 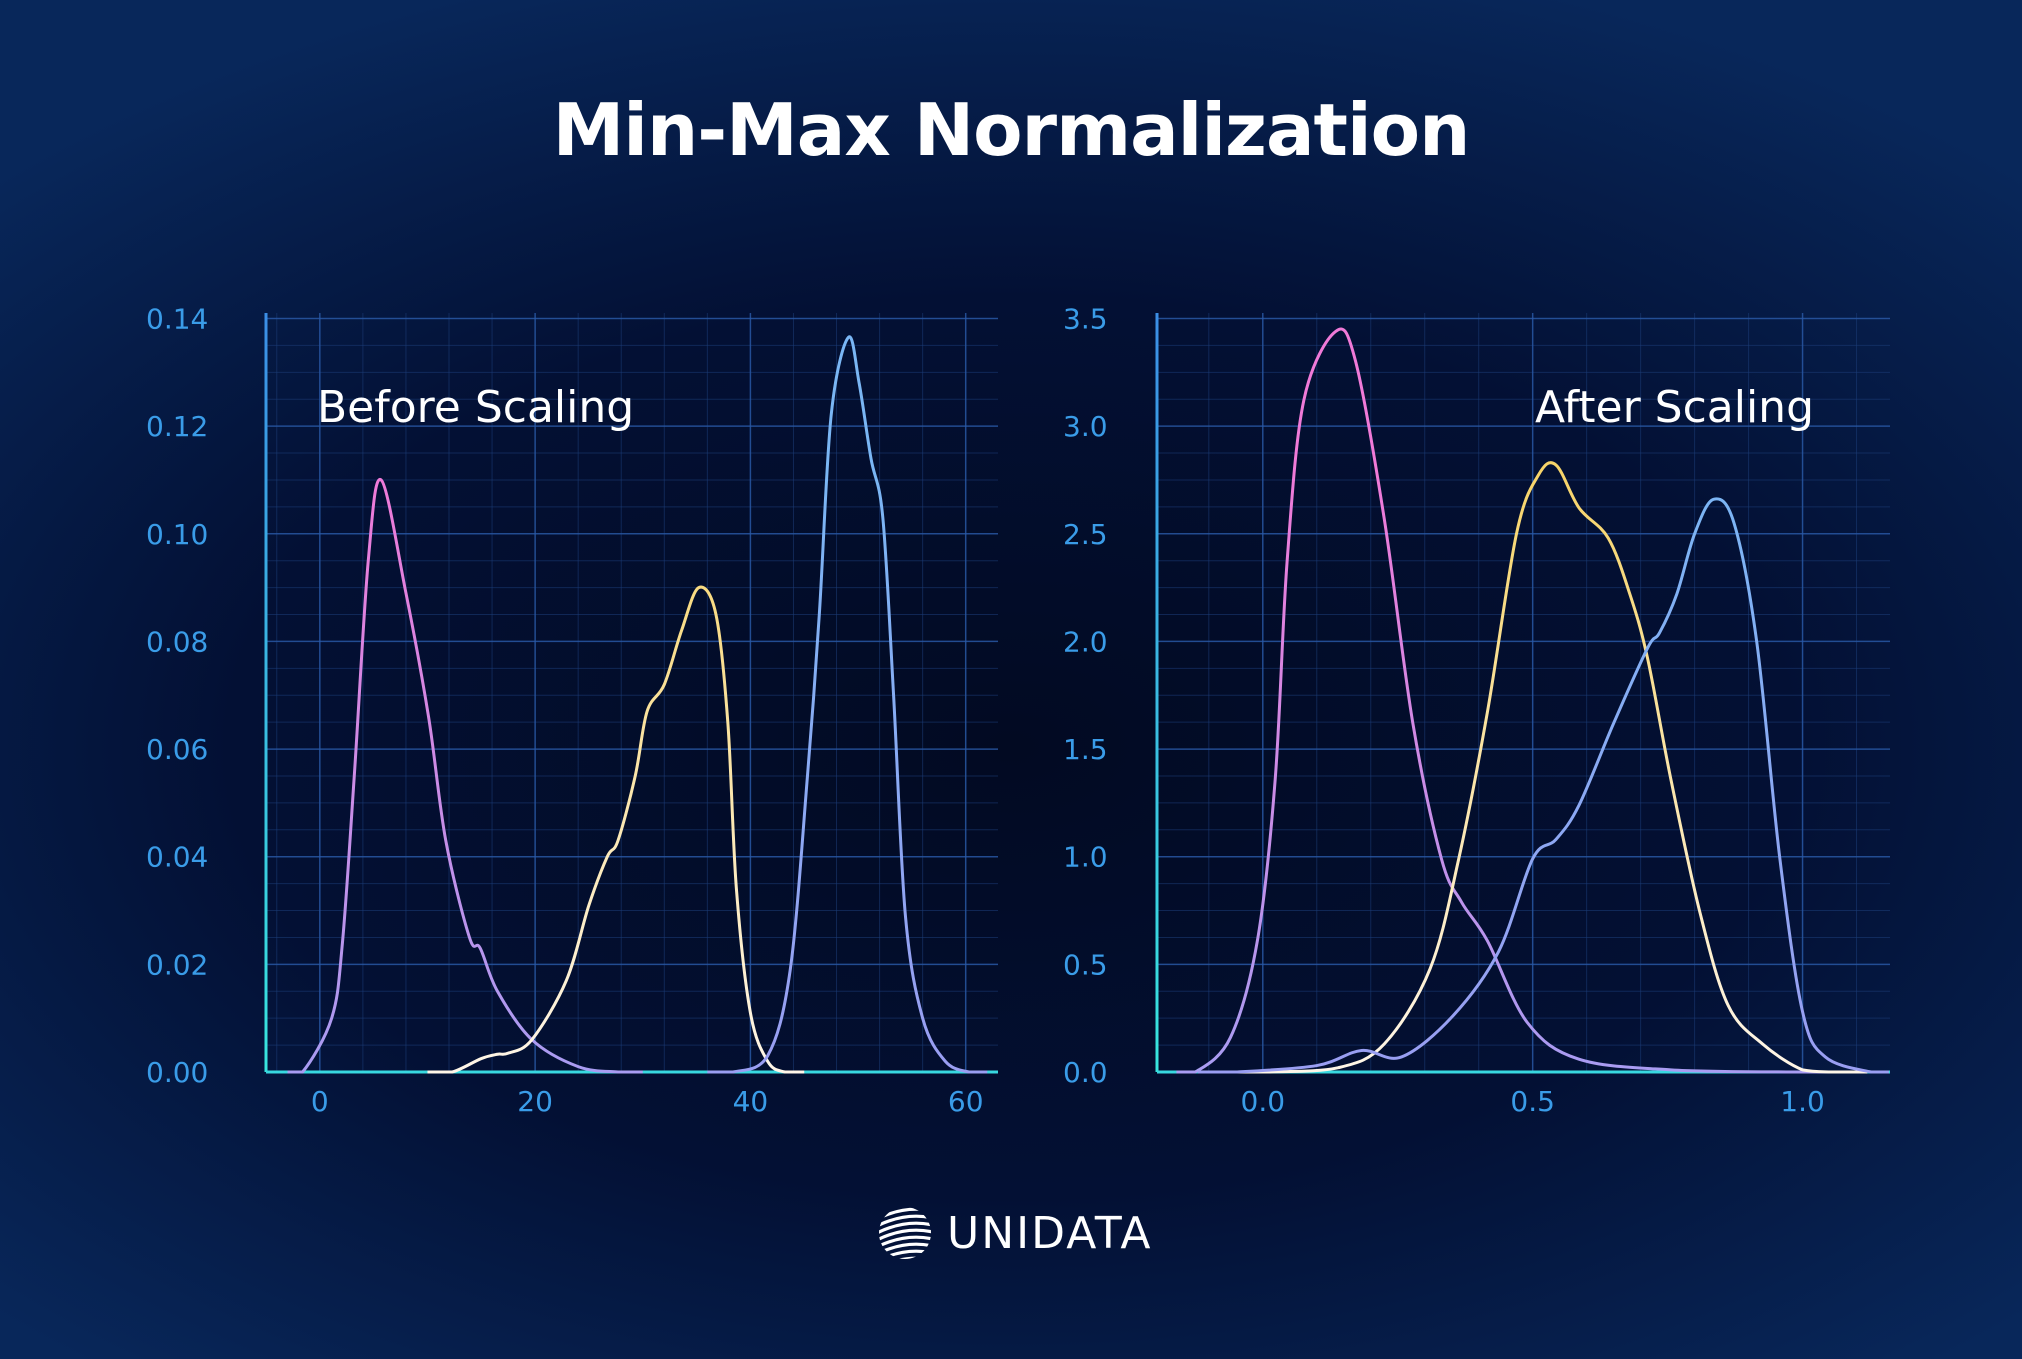 What do you see at coordinates (1085, 641) in the screenshot?
I see `y-tick-label: 2.0` at bounding box center [1085, 641].